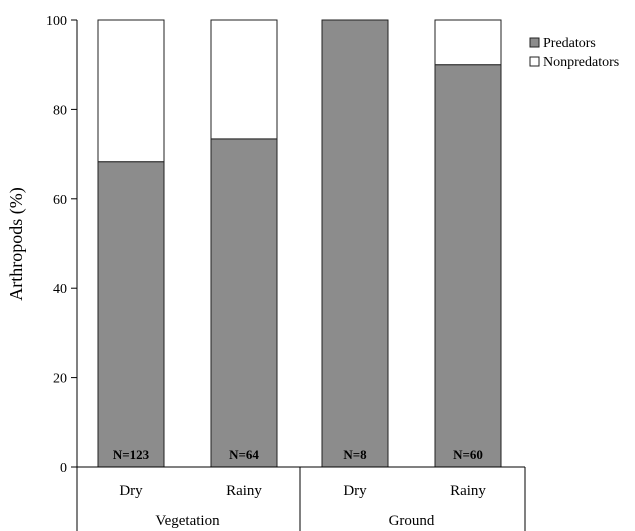 Image resolution: width=635 pixels, height=531 pixels. Describe the element at coordinates (131, 454) in the screenshot. I see `bar-n-label: N=123` at that location.